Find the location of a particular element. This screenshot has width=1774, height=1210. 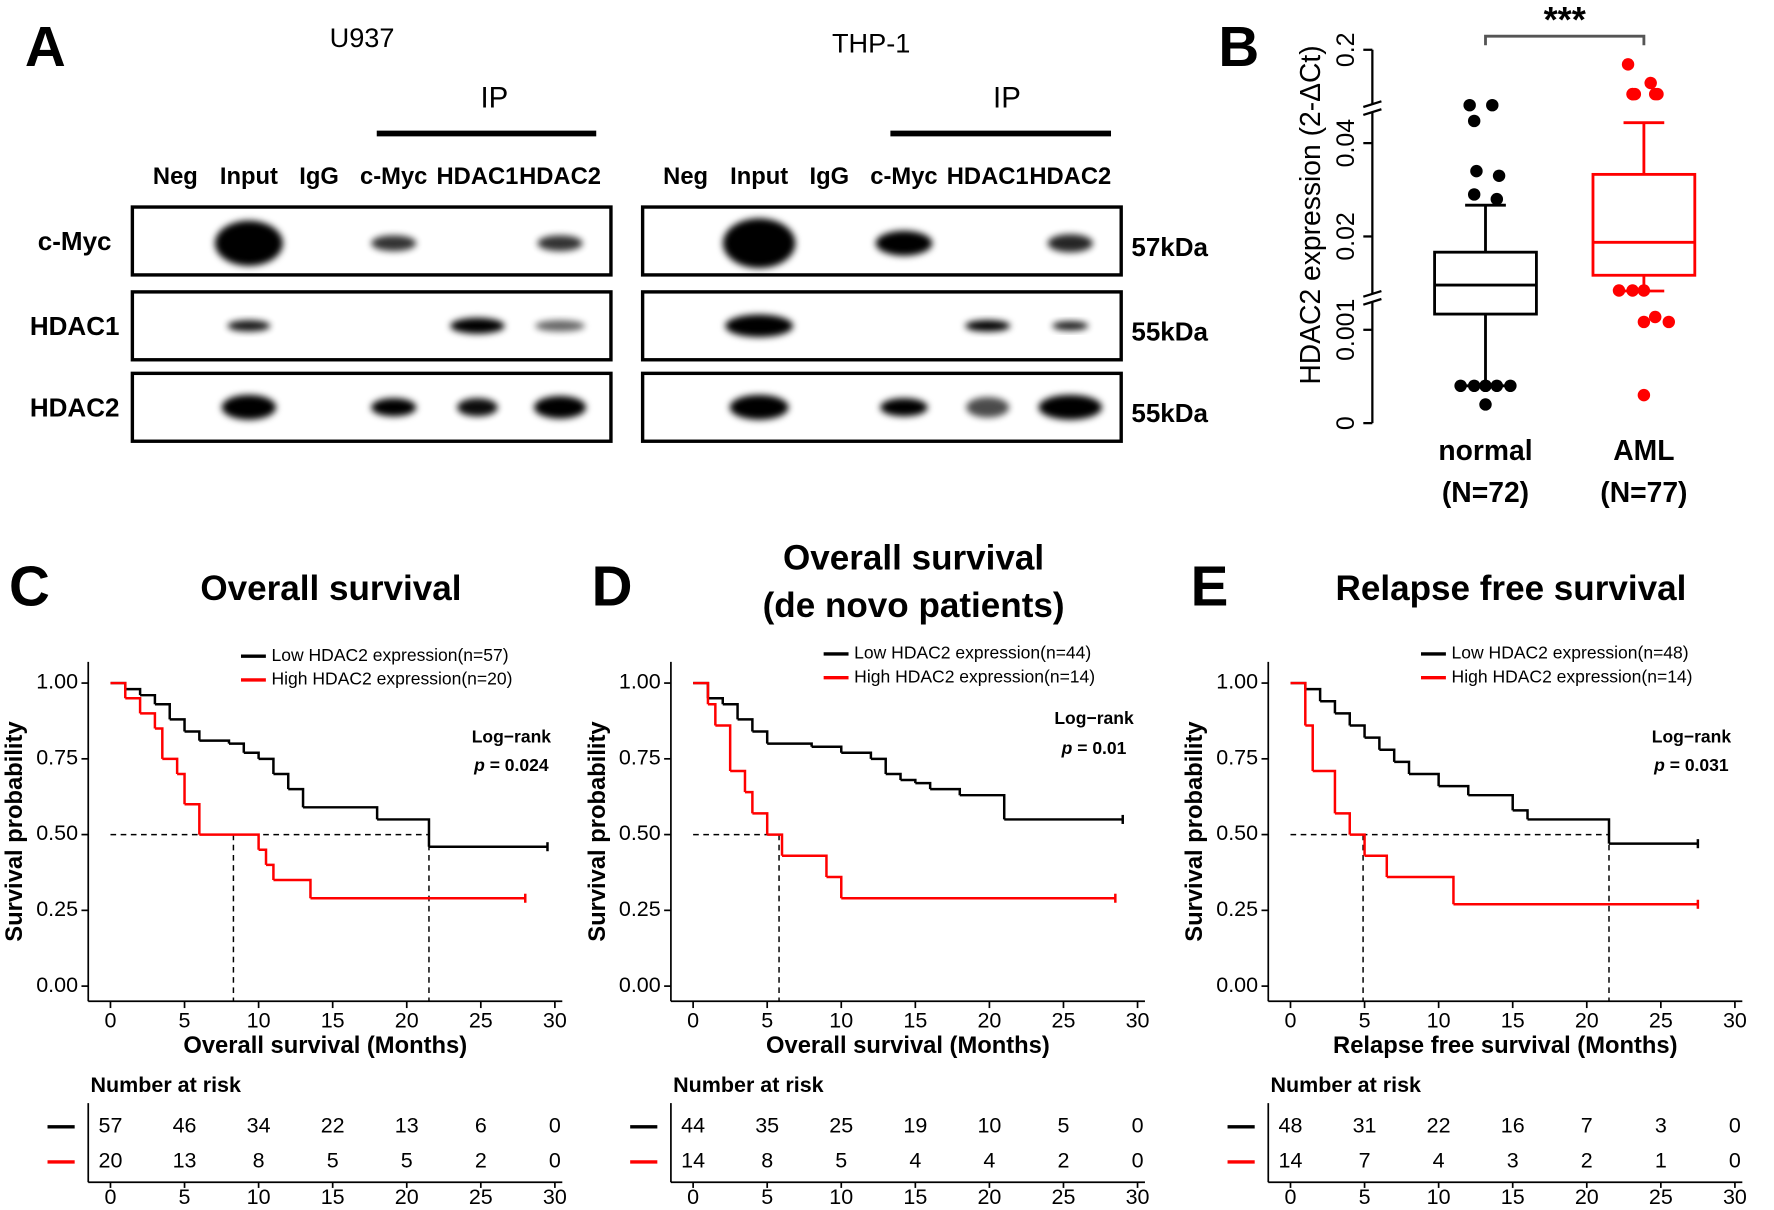

y-tick-label: 1.00 is located at coordinates (57, 682).